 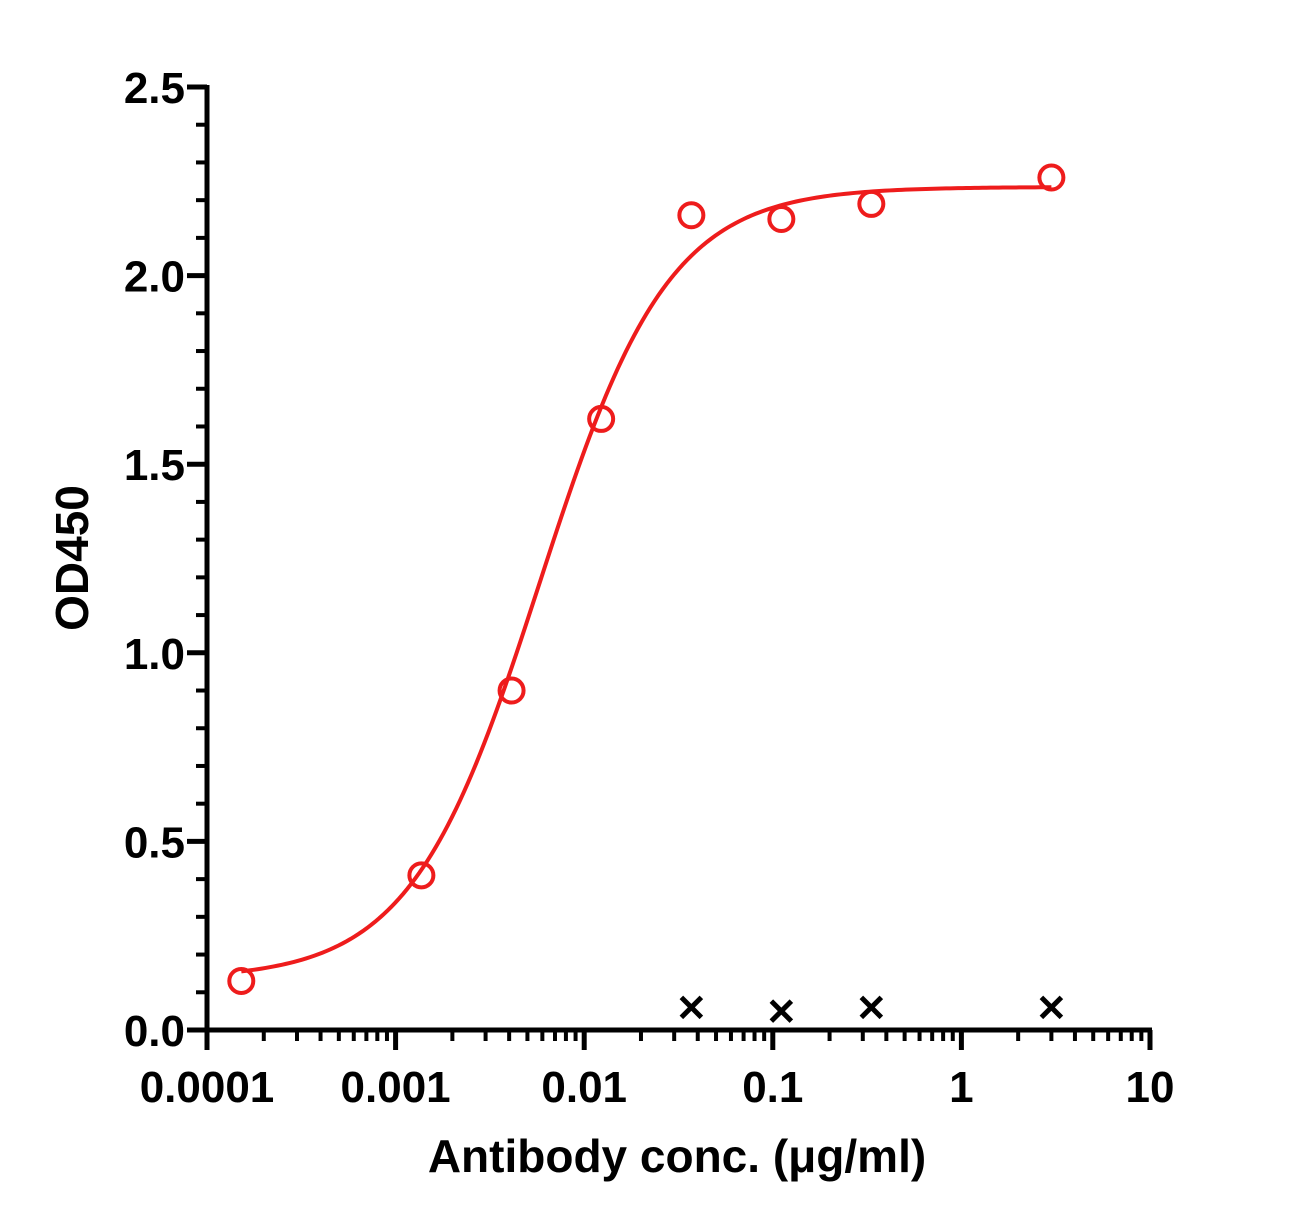 I want to click on x-tick-label: 0.1, so click(x=772, y=1087).